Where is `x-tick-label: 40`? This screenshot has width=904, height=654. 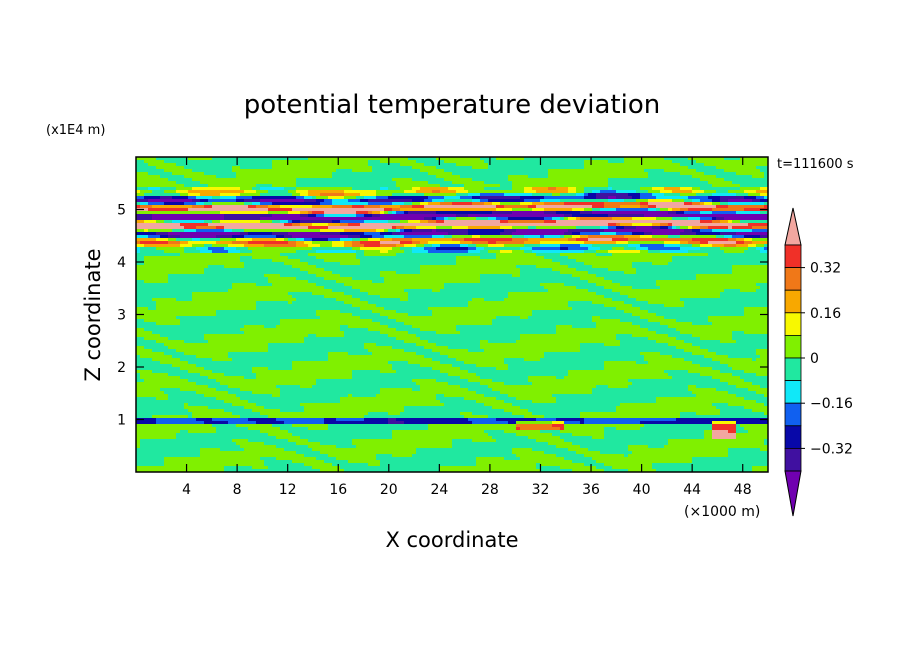
x-tick-label: 40 is located at coordinates (642, 490).